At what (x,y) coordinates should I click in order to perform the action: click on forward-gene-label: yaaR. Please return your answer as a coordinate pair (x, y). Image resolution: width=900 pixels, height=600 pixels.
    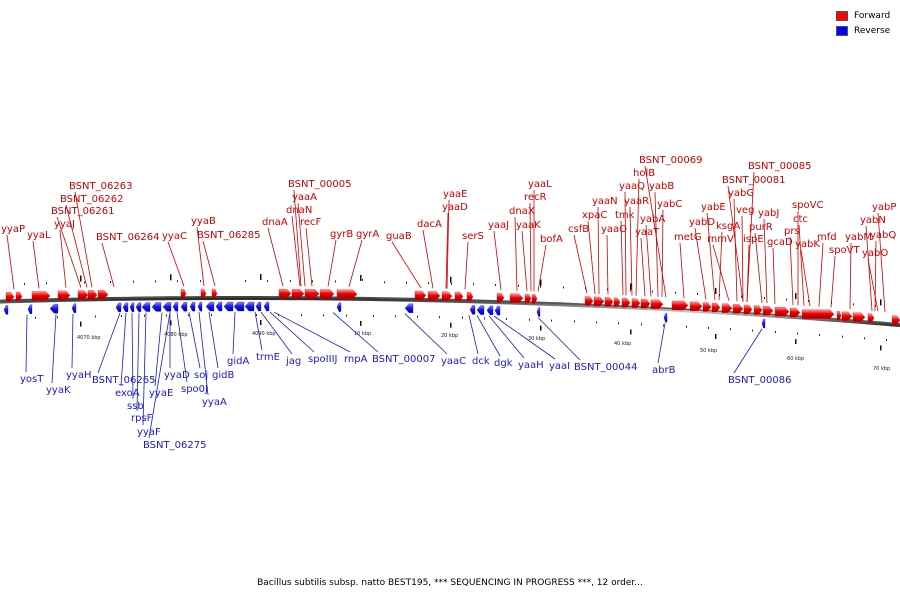
    Looking at the image, I should click on (636, 201).